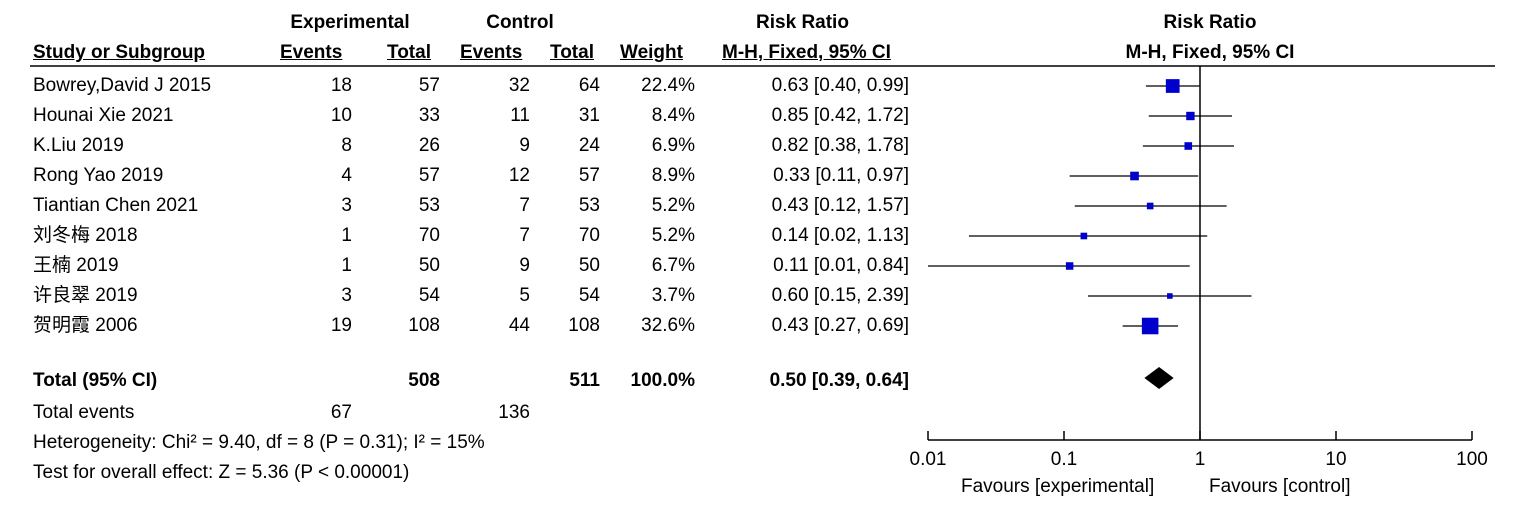  Describe the element at coordinates (668, 85) in the screenshot. I see `weight: 22.4%` at that location.